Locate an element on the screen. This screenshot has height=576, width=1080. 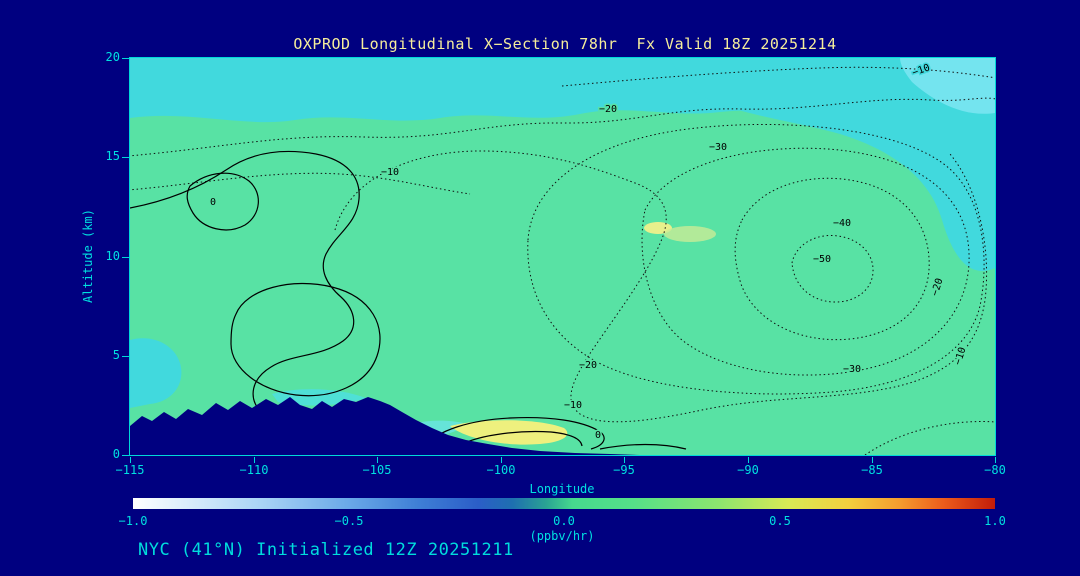
colorbar-tick-label: 0.5 is located at coordinates (780, 521).